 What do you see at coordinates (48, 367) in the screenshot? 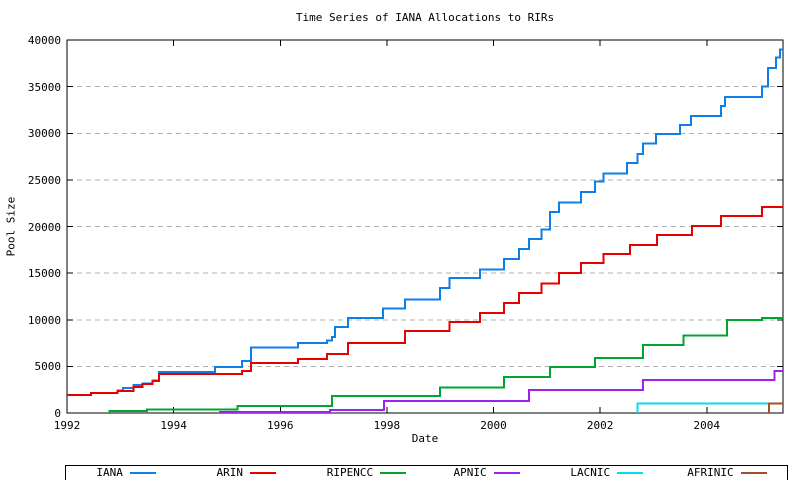
I see `y-tick-label: 5000` at bounding box center [48, 367].